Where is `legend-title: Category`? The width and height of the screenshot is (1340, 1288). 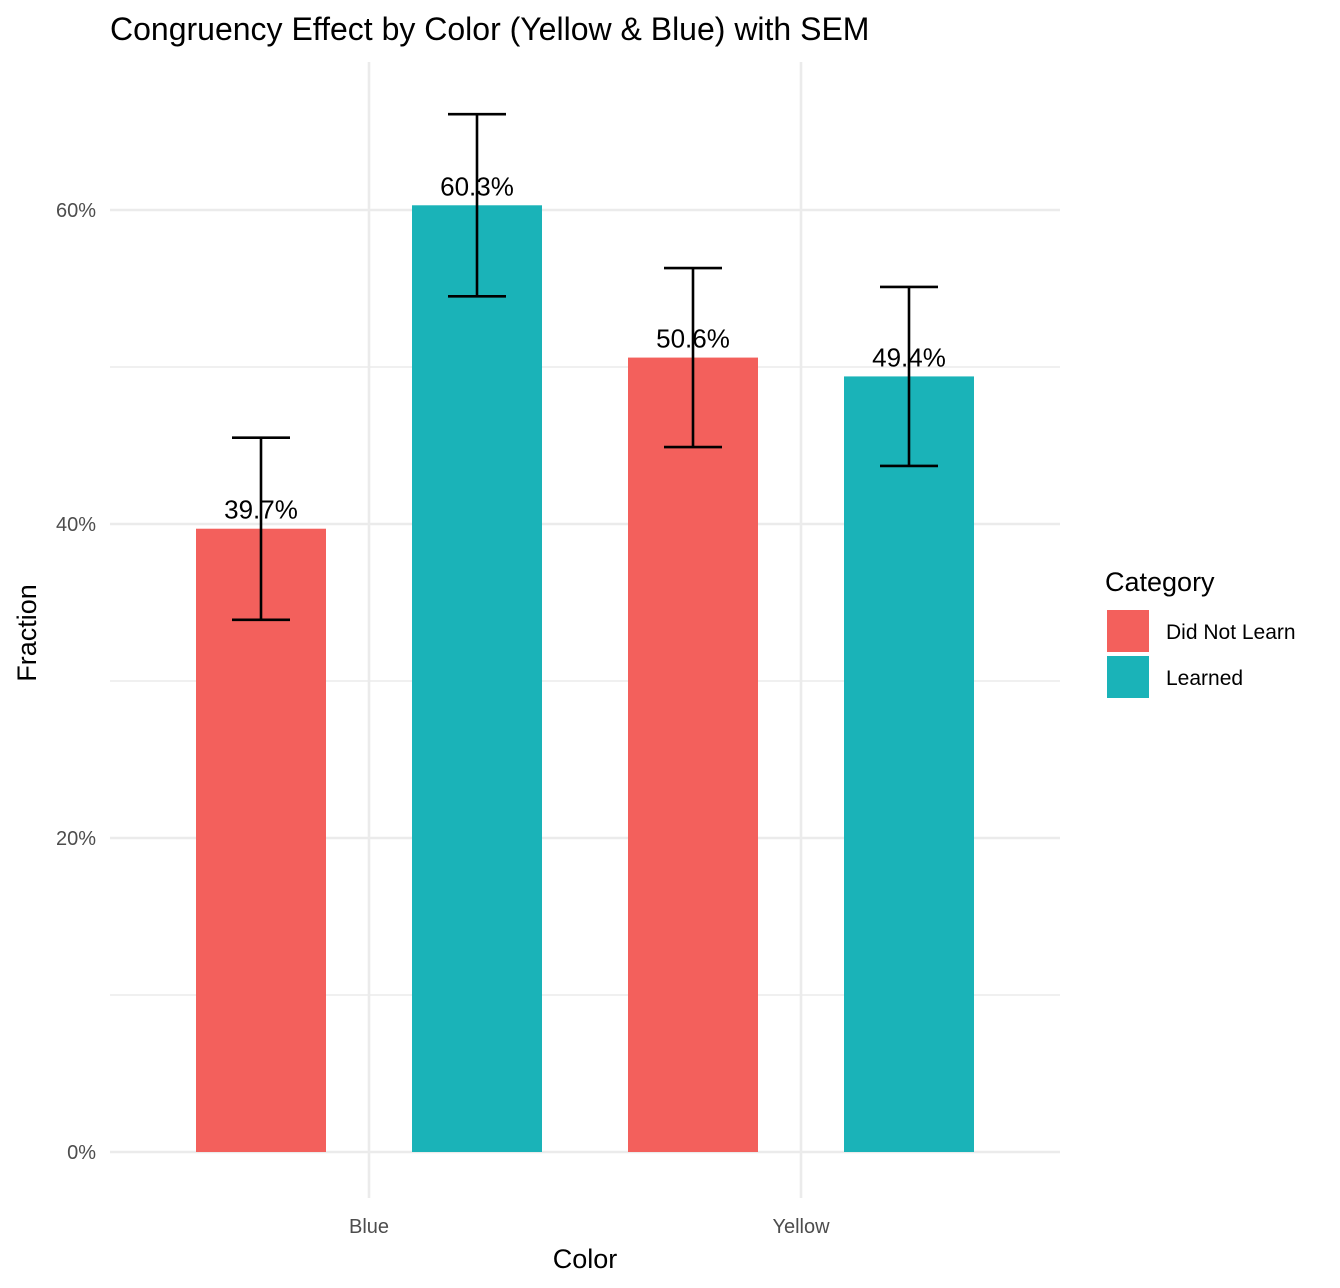
legend-title: Category is located at coordinates (1160, 582).